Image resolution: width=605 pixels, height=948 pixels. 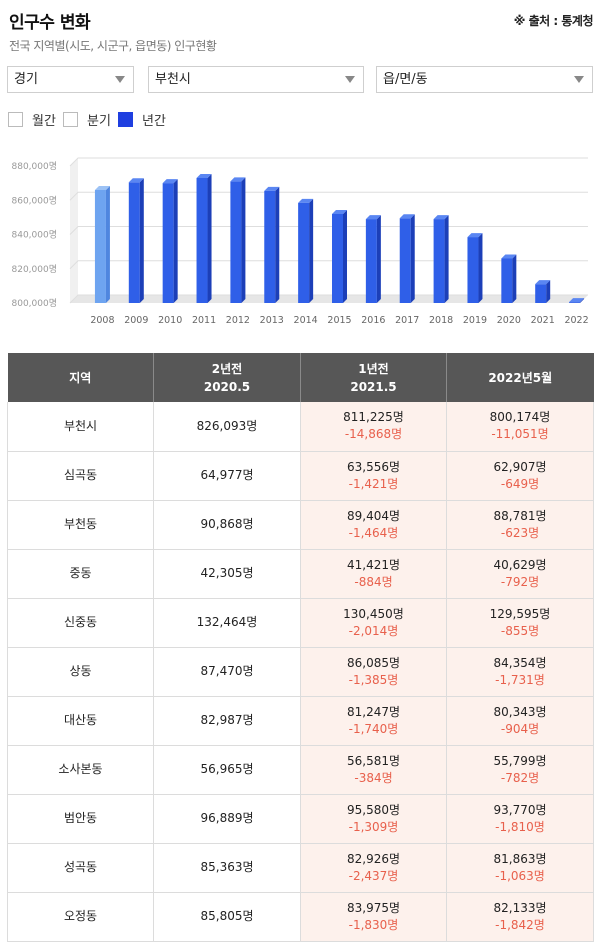 What do you see at coordinates (520, 630) in the screenshot?
I see `change-current: -855명` at bounding box center [520, 630].